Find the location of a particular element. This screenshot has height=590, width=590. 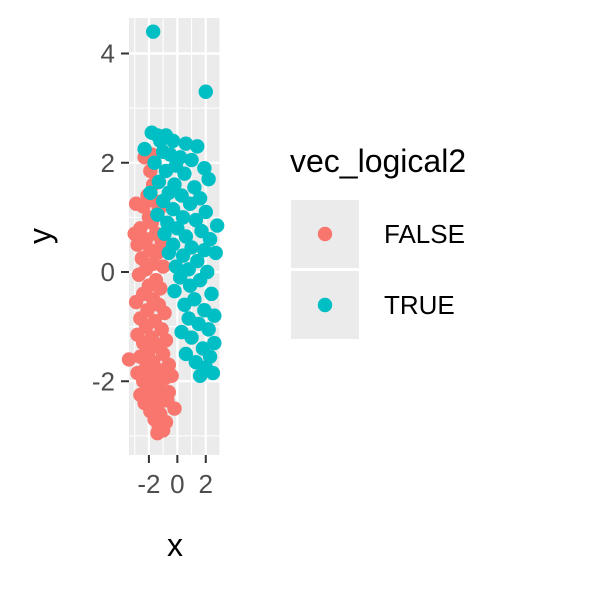

x-tick-label: -2 is located at coordinates (148, 484).